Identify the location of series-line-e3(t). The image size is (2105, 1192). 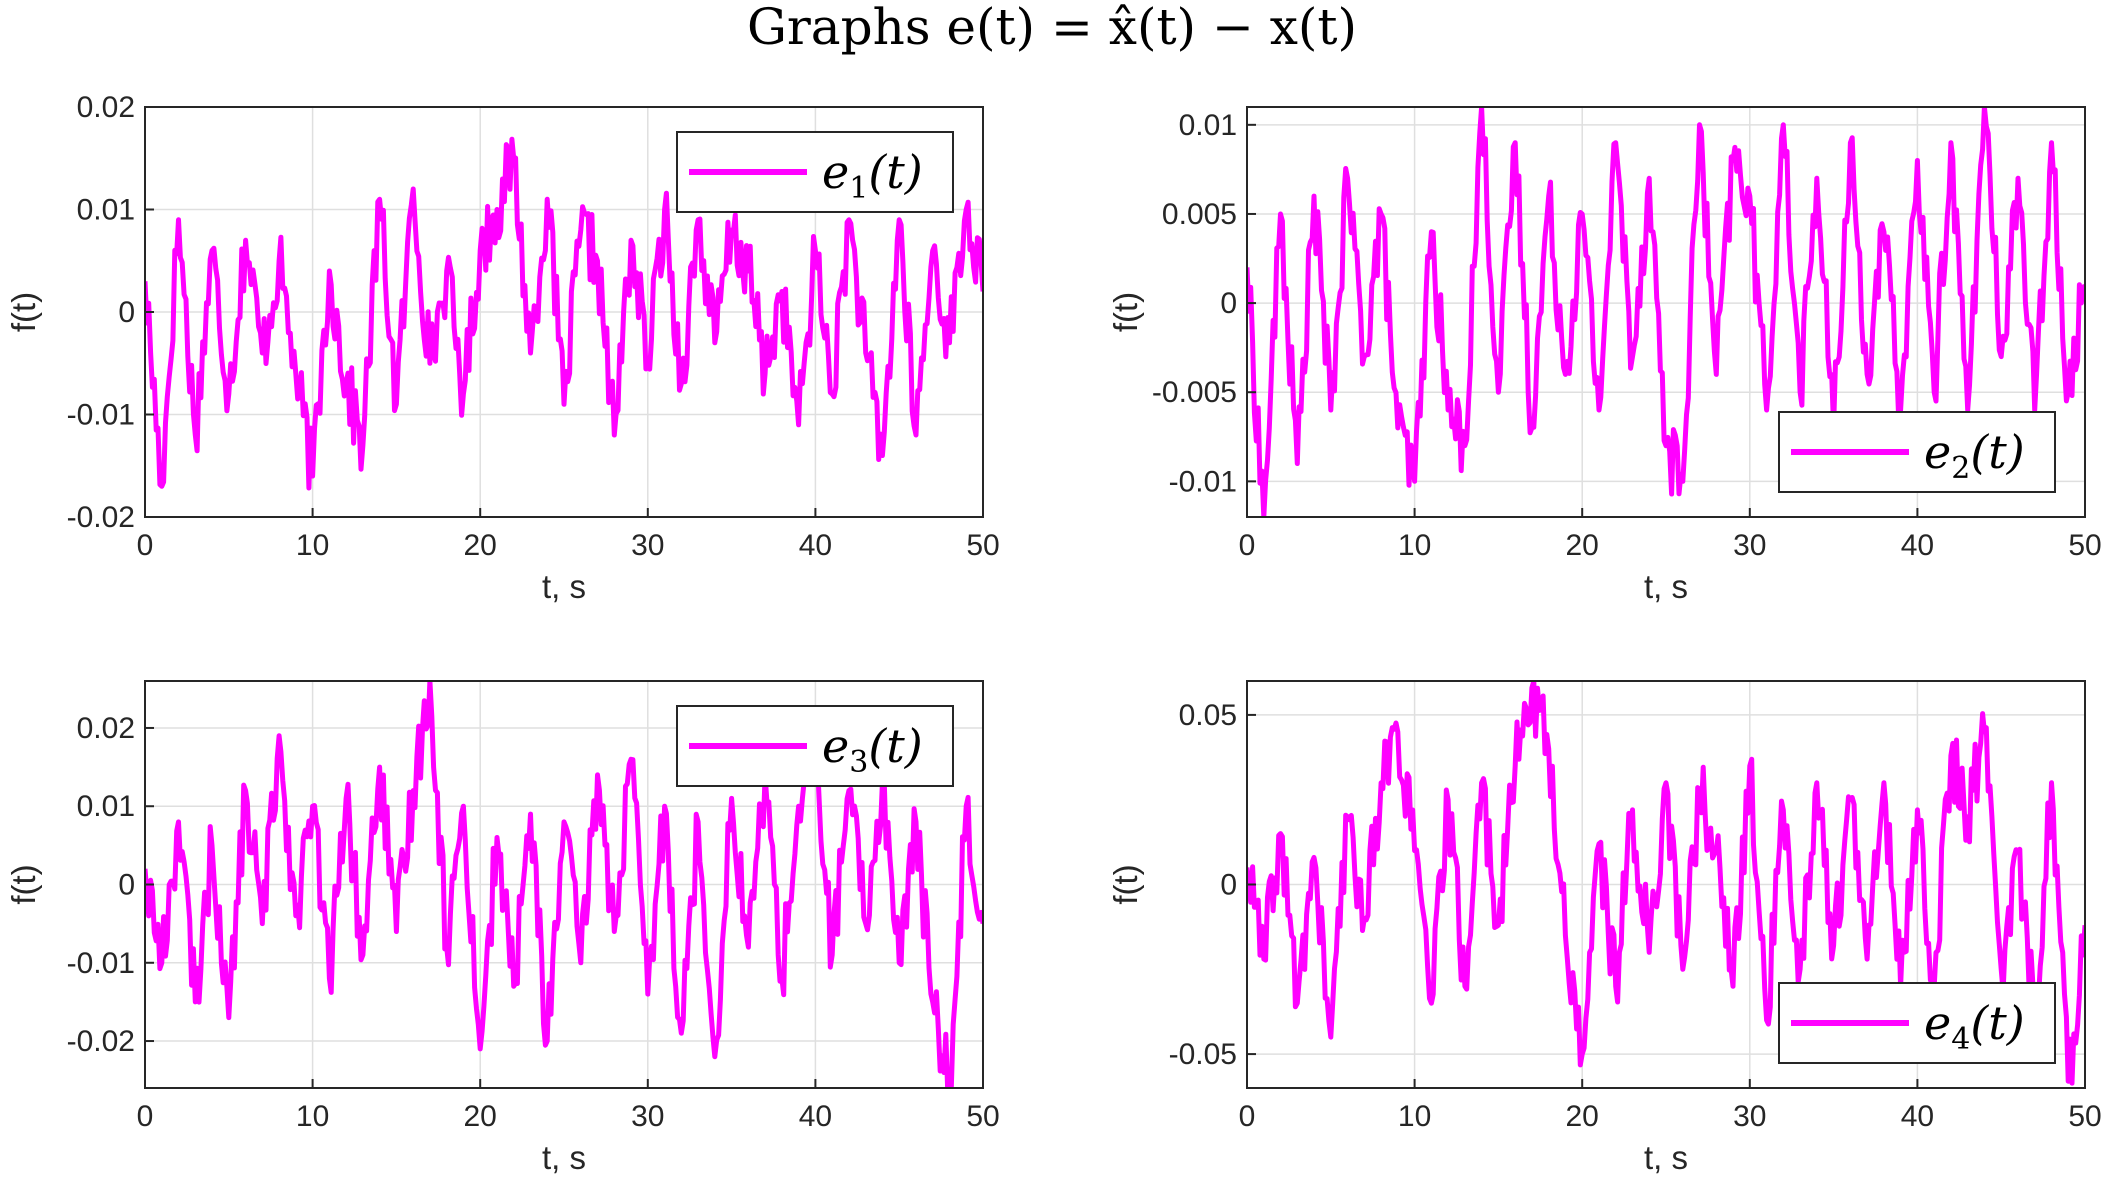
(564, 884).